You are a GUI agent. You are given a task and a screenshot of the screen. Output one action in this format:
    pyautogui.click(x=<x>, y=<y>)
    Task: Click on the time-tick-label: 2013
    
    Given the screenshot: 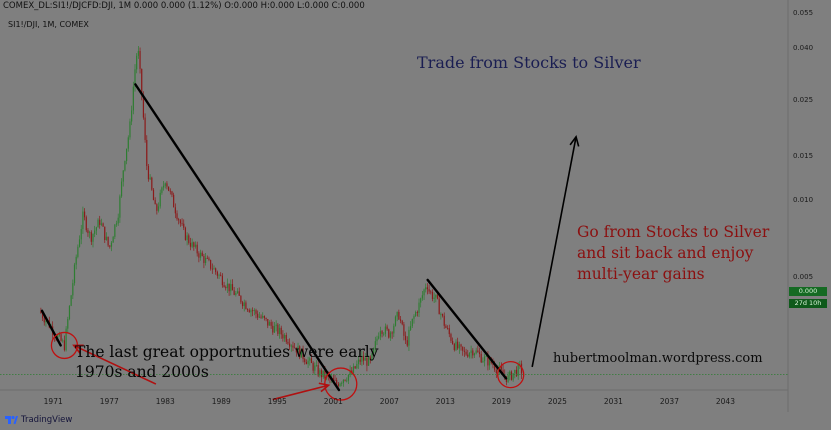 What is the action you would take?
    pyautogui.click(x=445, y=401)
    